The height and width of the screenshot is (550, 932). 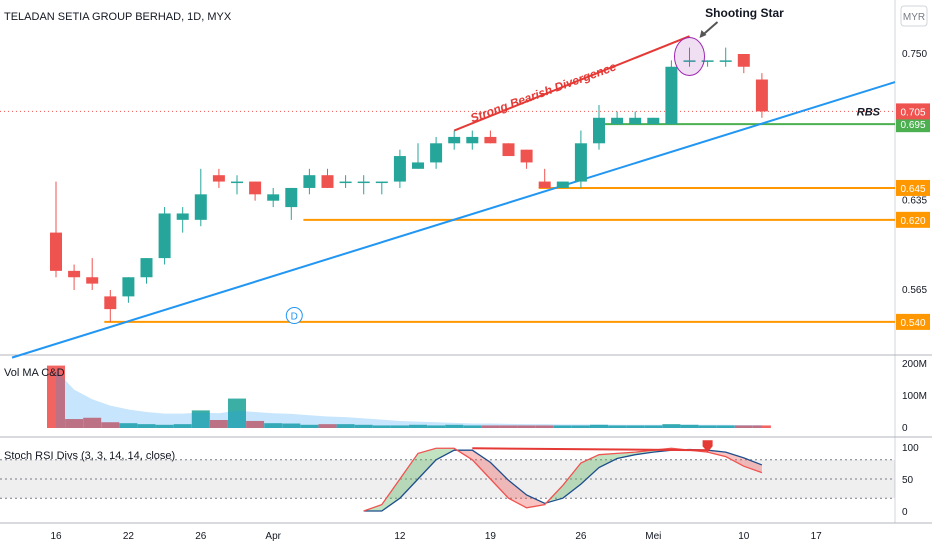 I want to click on volume-bars, so click(x=409, y=396).